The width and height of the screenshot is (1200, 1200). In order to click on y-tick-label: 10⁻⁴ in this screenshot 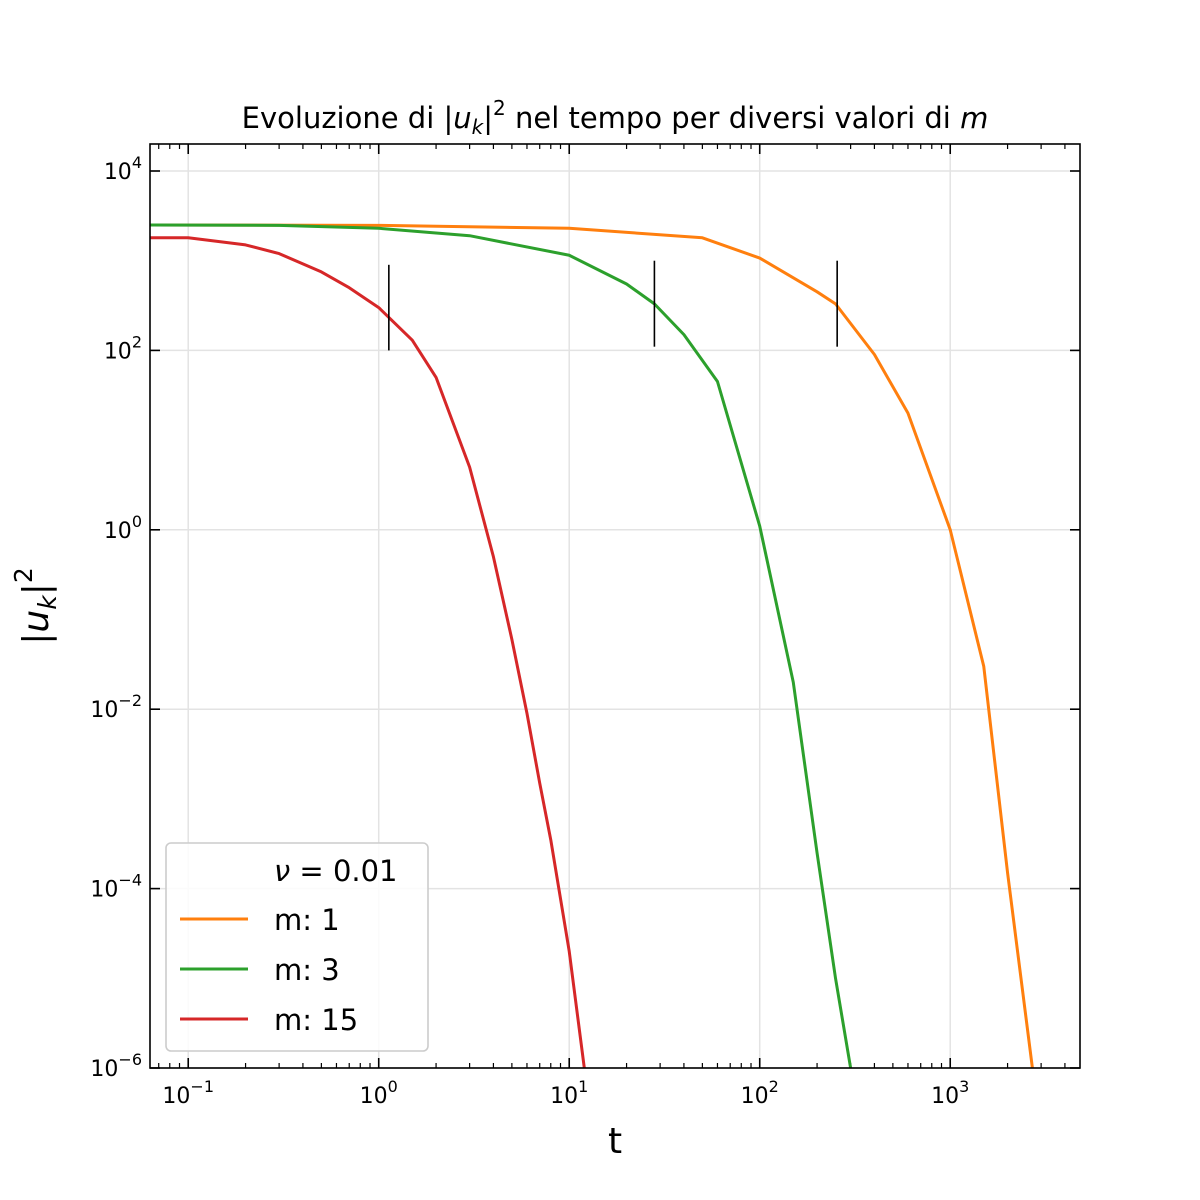, I will do `click(116, 887)`.